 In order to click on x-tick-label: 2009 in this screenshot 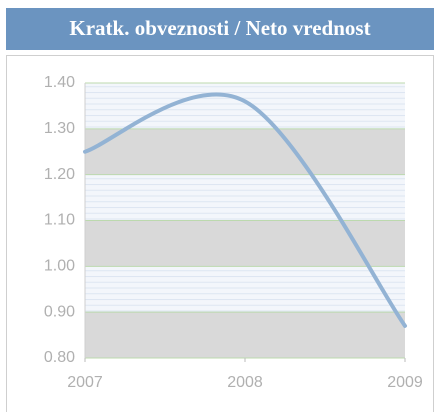, I will do `click(405, 382)`.